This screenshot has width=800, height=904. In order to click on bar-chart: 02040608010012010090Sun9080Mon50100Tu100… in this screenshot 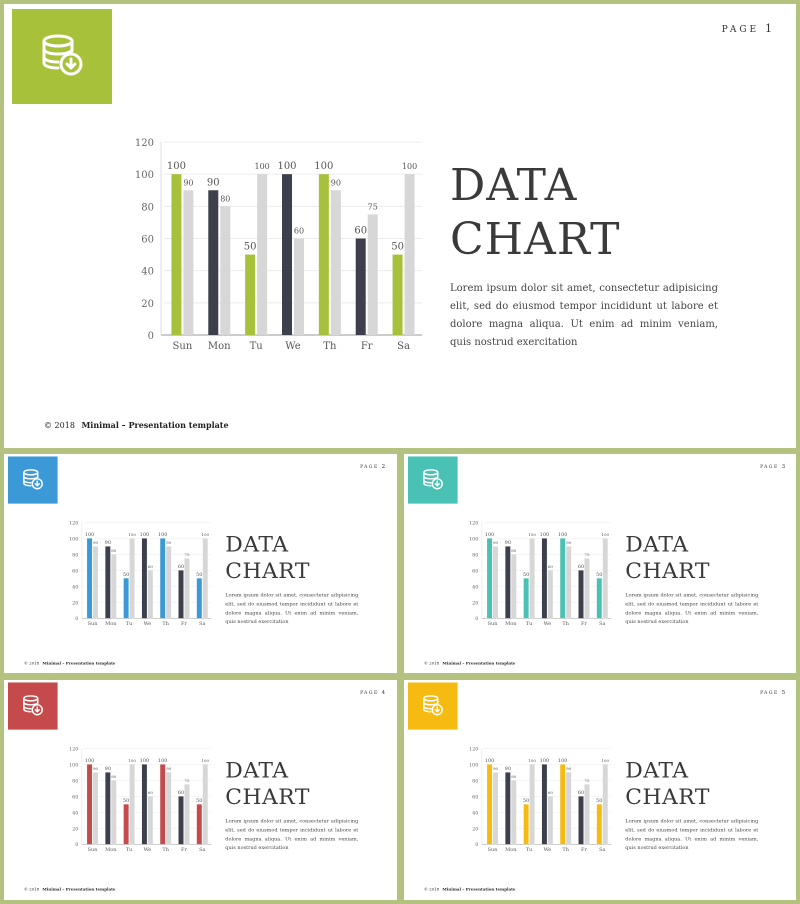, I will do `click(140, 573)`.